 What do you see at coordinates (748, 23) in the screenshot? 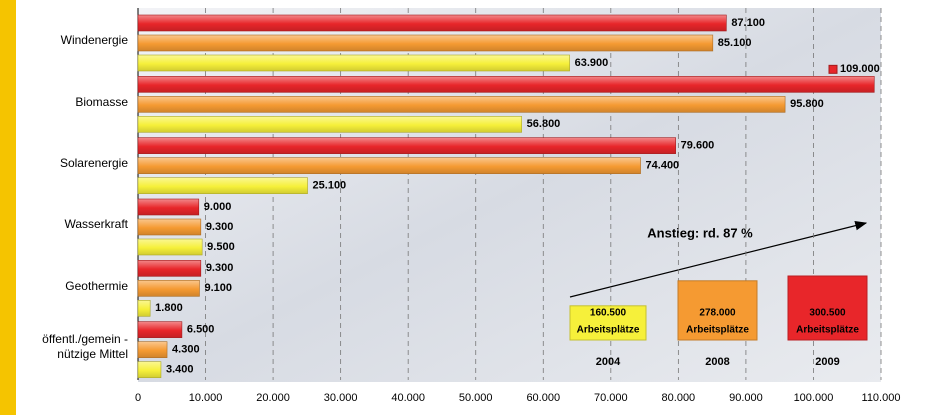
I see `value-label: 87.100` at bounding box center [748, 23].